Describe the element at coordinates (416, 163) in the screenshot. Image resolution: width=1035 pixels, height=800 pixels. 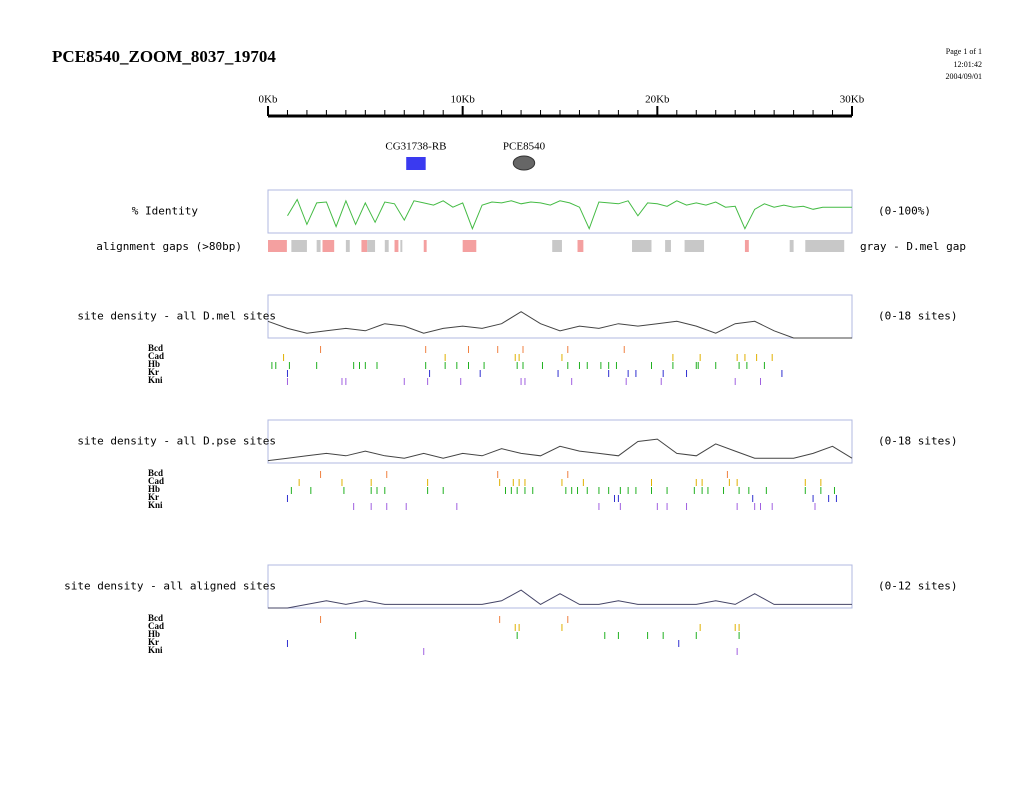
I see `gene` at that location.